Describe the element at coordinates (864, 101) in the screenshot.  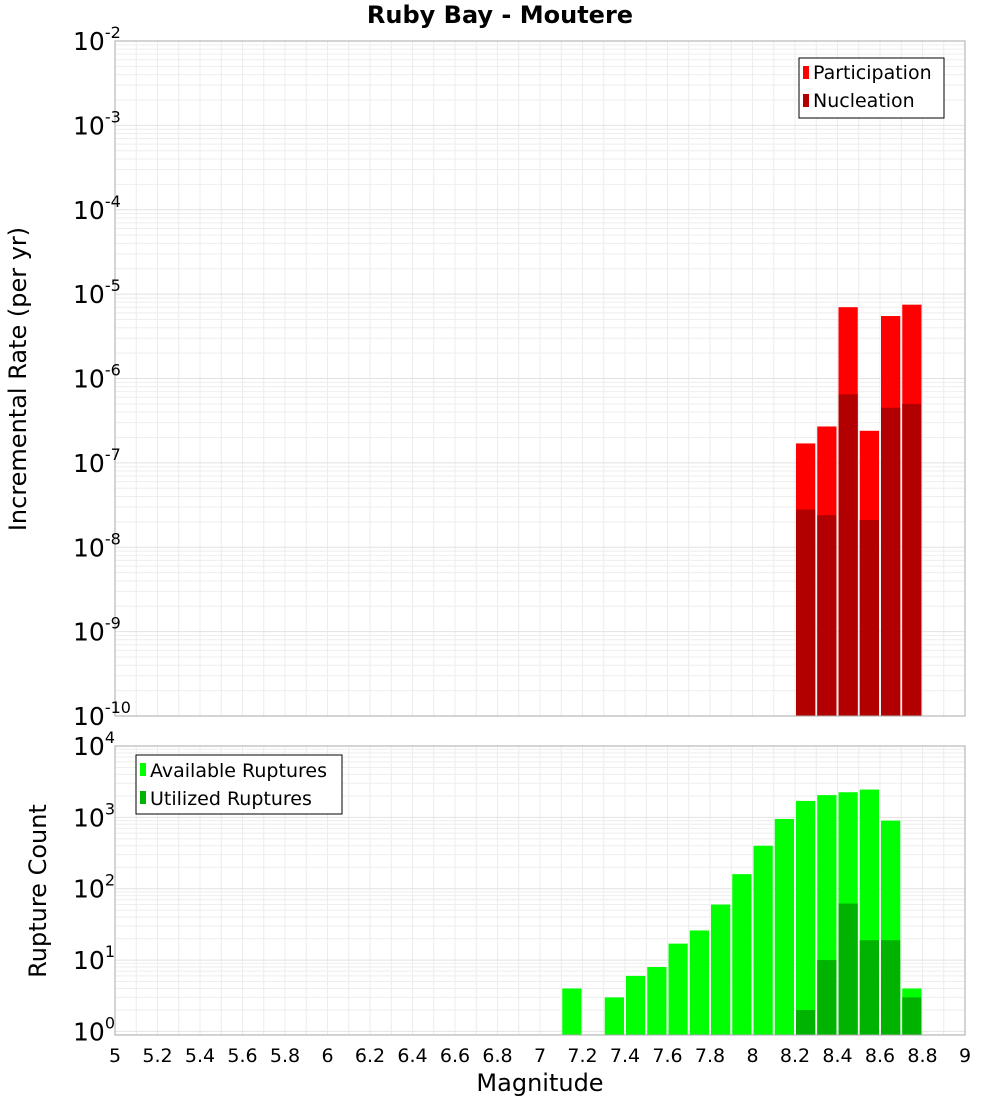
I see `nucleation-legend-label: Nucleation` at that location.